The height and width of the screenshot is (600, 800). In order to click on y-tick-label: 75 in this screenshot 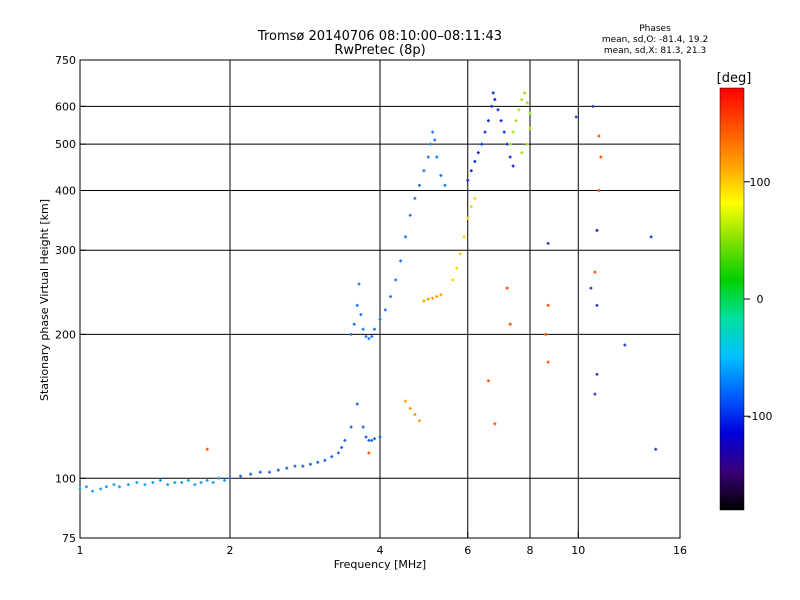, I will do `click(69, 538)`.